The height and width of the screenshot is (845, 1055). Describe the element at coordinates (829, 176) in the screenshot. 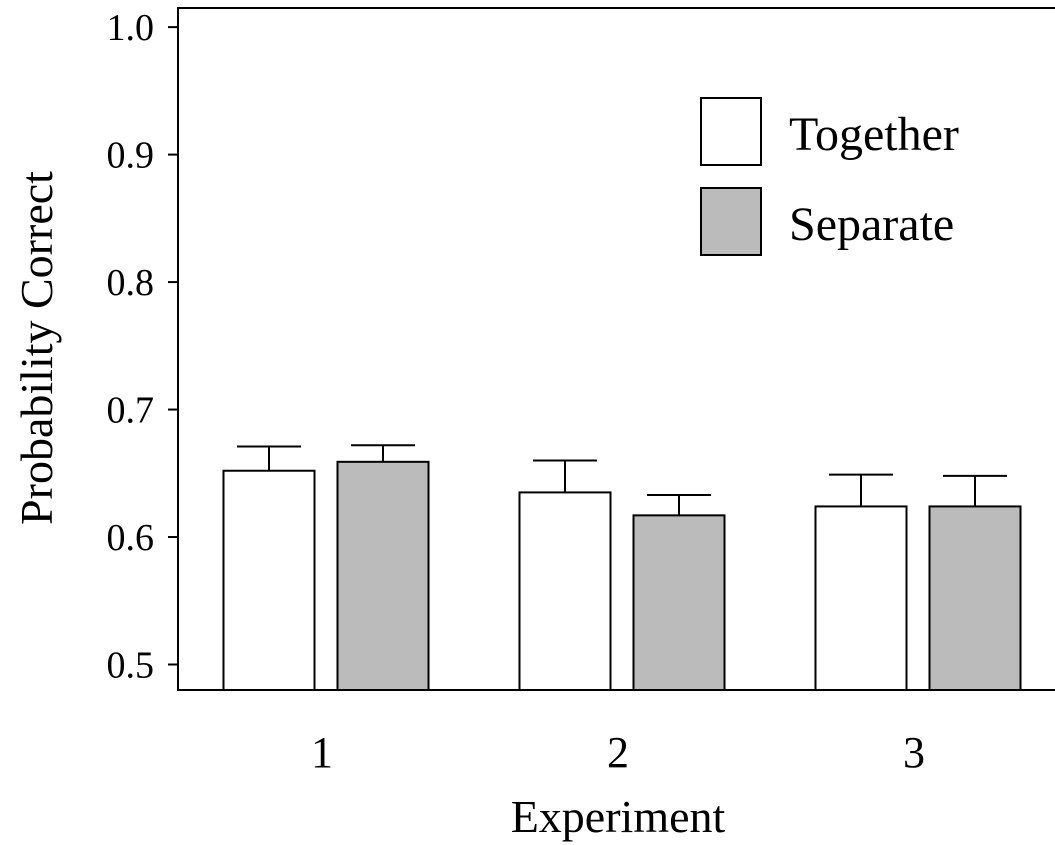

I see `legend: Together Separate` at that location.